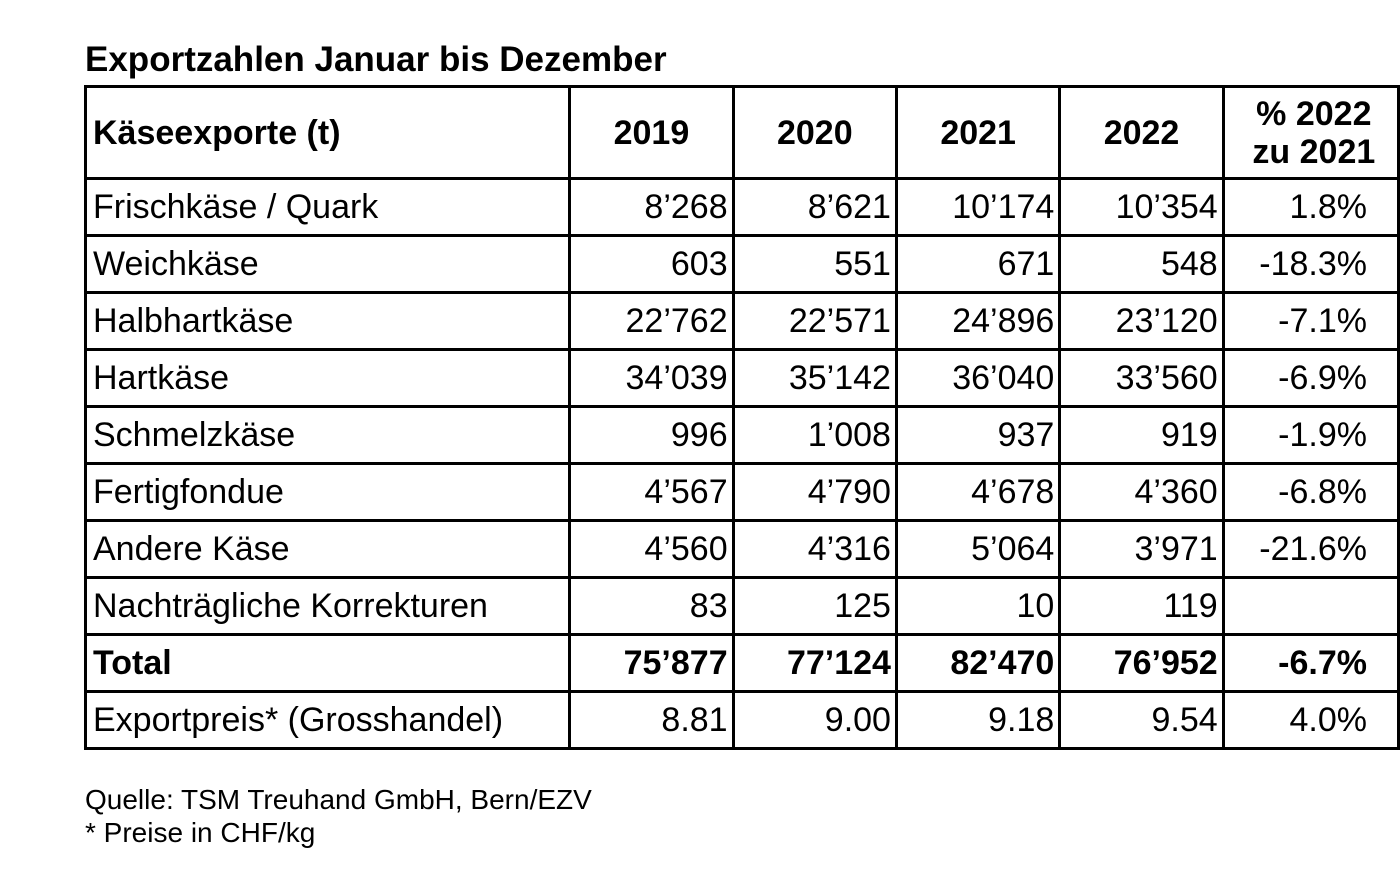 This screenshot has height=876, width=1400. I want to click on cell: 125, so click(814, 606).